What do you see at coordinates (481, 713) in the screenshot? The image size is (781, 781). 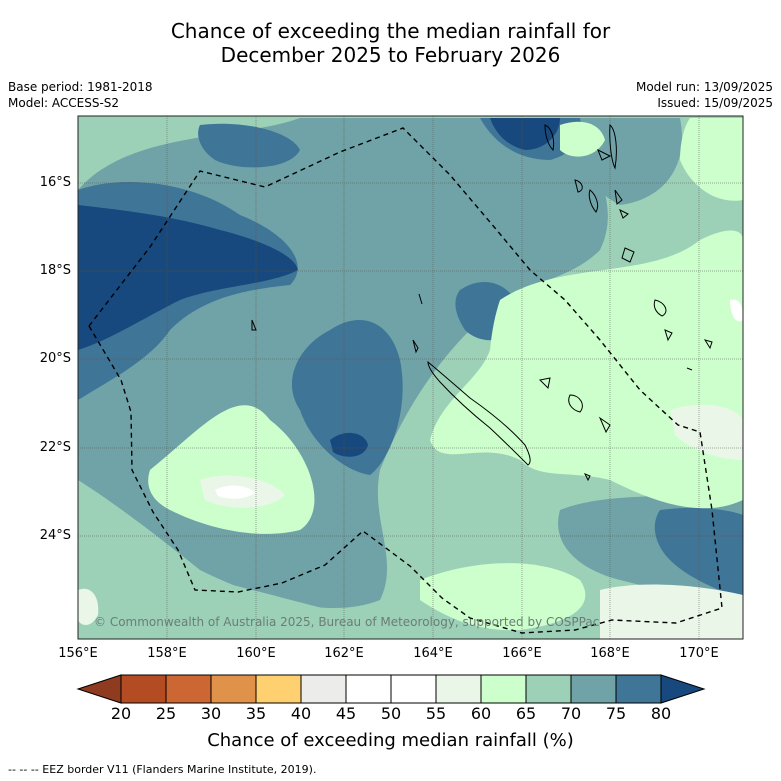 I see `colorbar-tick: 60` at bounding box center [481, 713].